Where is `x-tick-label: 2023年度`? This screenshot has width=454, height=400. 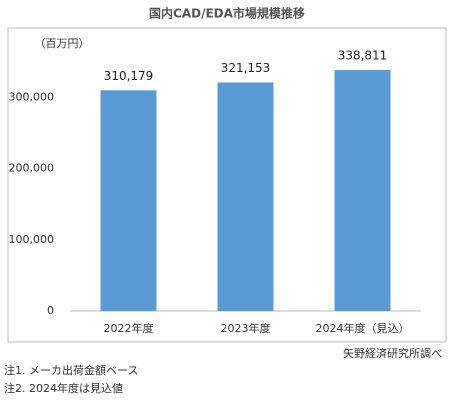
x-tick-label: 2023年度 is located at coordinates (246, 328).